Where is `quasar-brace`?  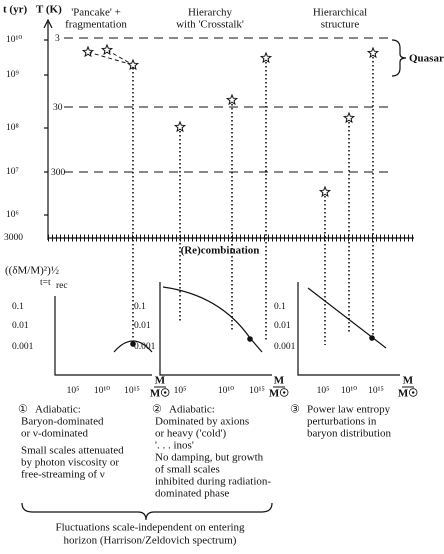
quasar-brace is located at coordinates (399, 58).